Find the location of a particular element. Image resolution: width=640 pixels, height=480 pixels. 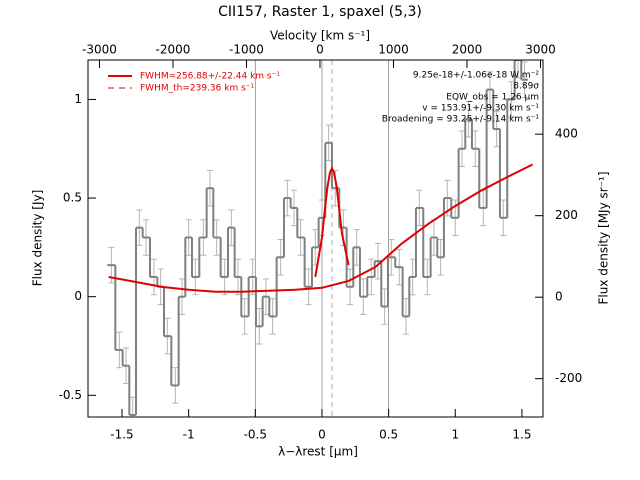

y2-tick-label: 0 is located at coordinates (559, 297).